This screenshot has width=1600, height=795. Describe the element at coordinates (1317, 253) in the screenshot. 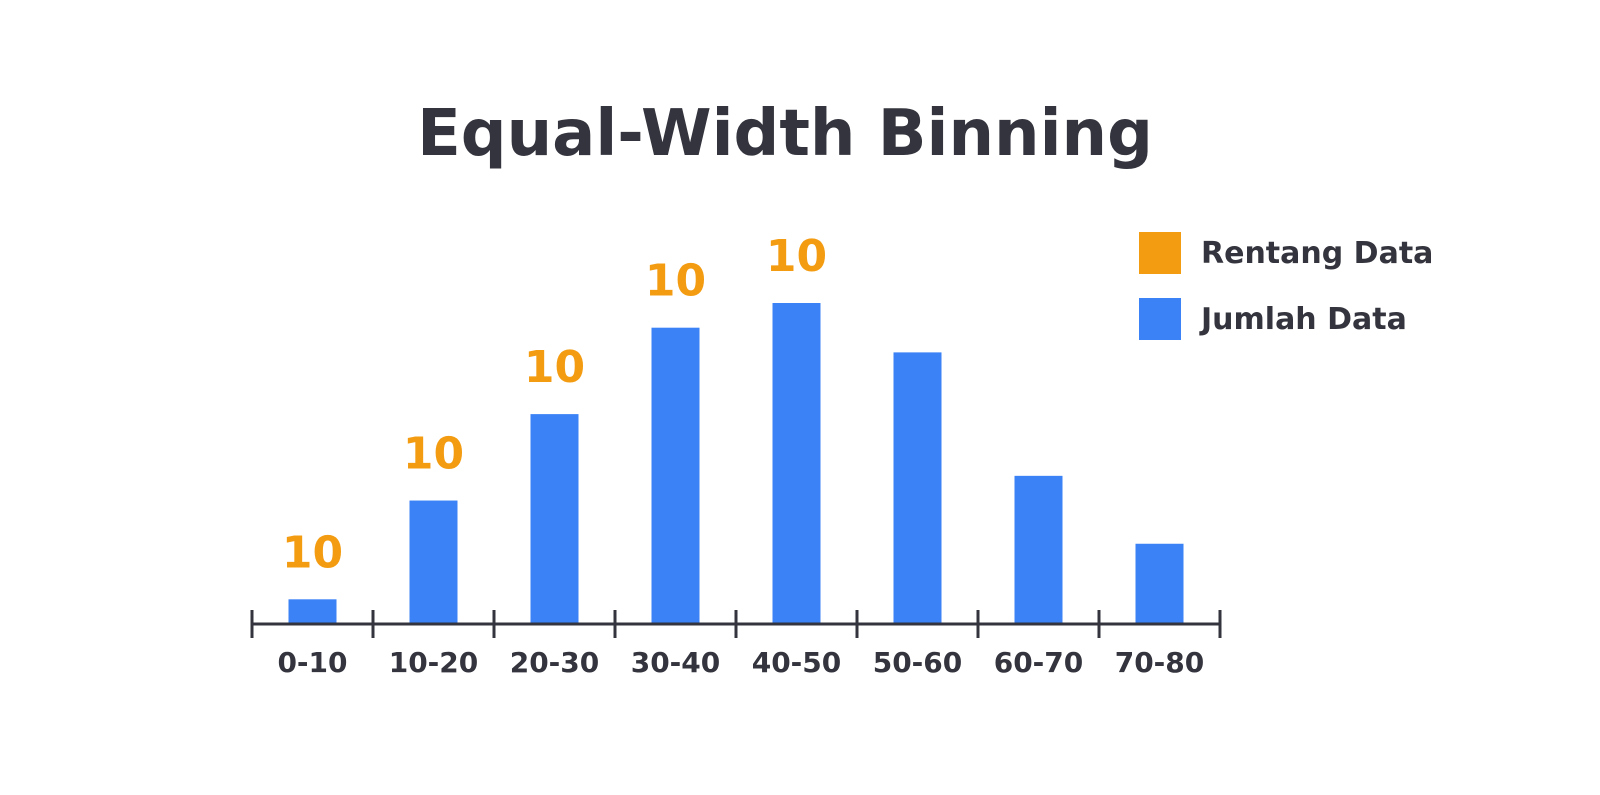

I see `legend-label-rentang-data: Rentang Data` at that location.